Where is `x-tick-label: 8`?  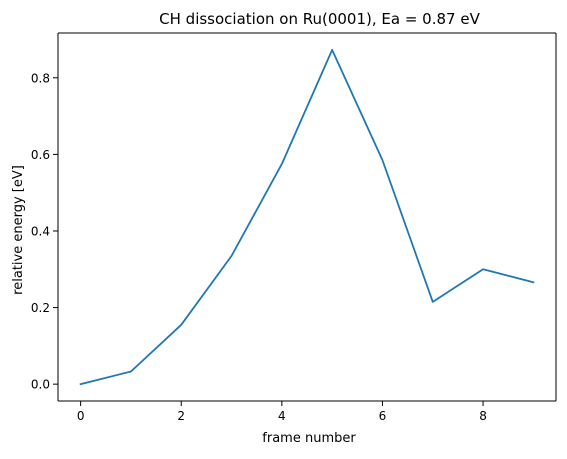
x-tick-label: 8 is located at coordinates (483, 416).